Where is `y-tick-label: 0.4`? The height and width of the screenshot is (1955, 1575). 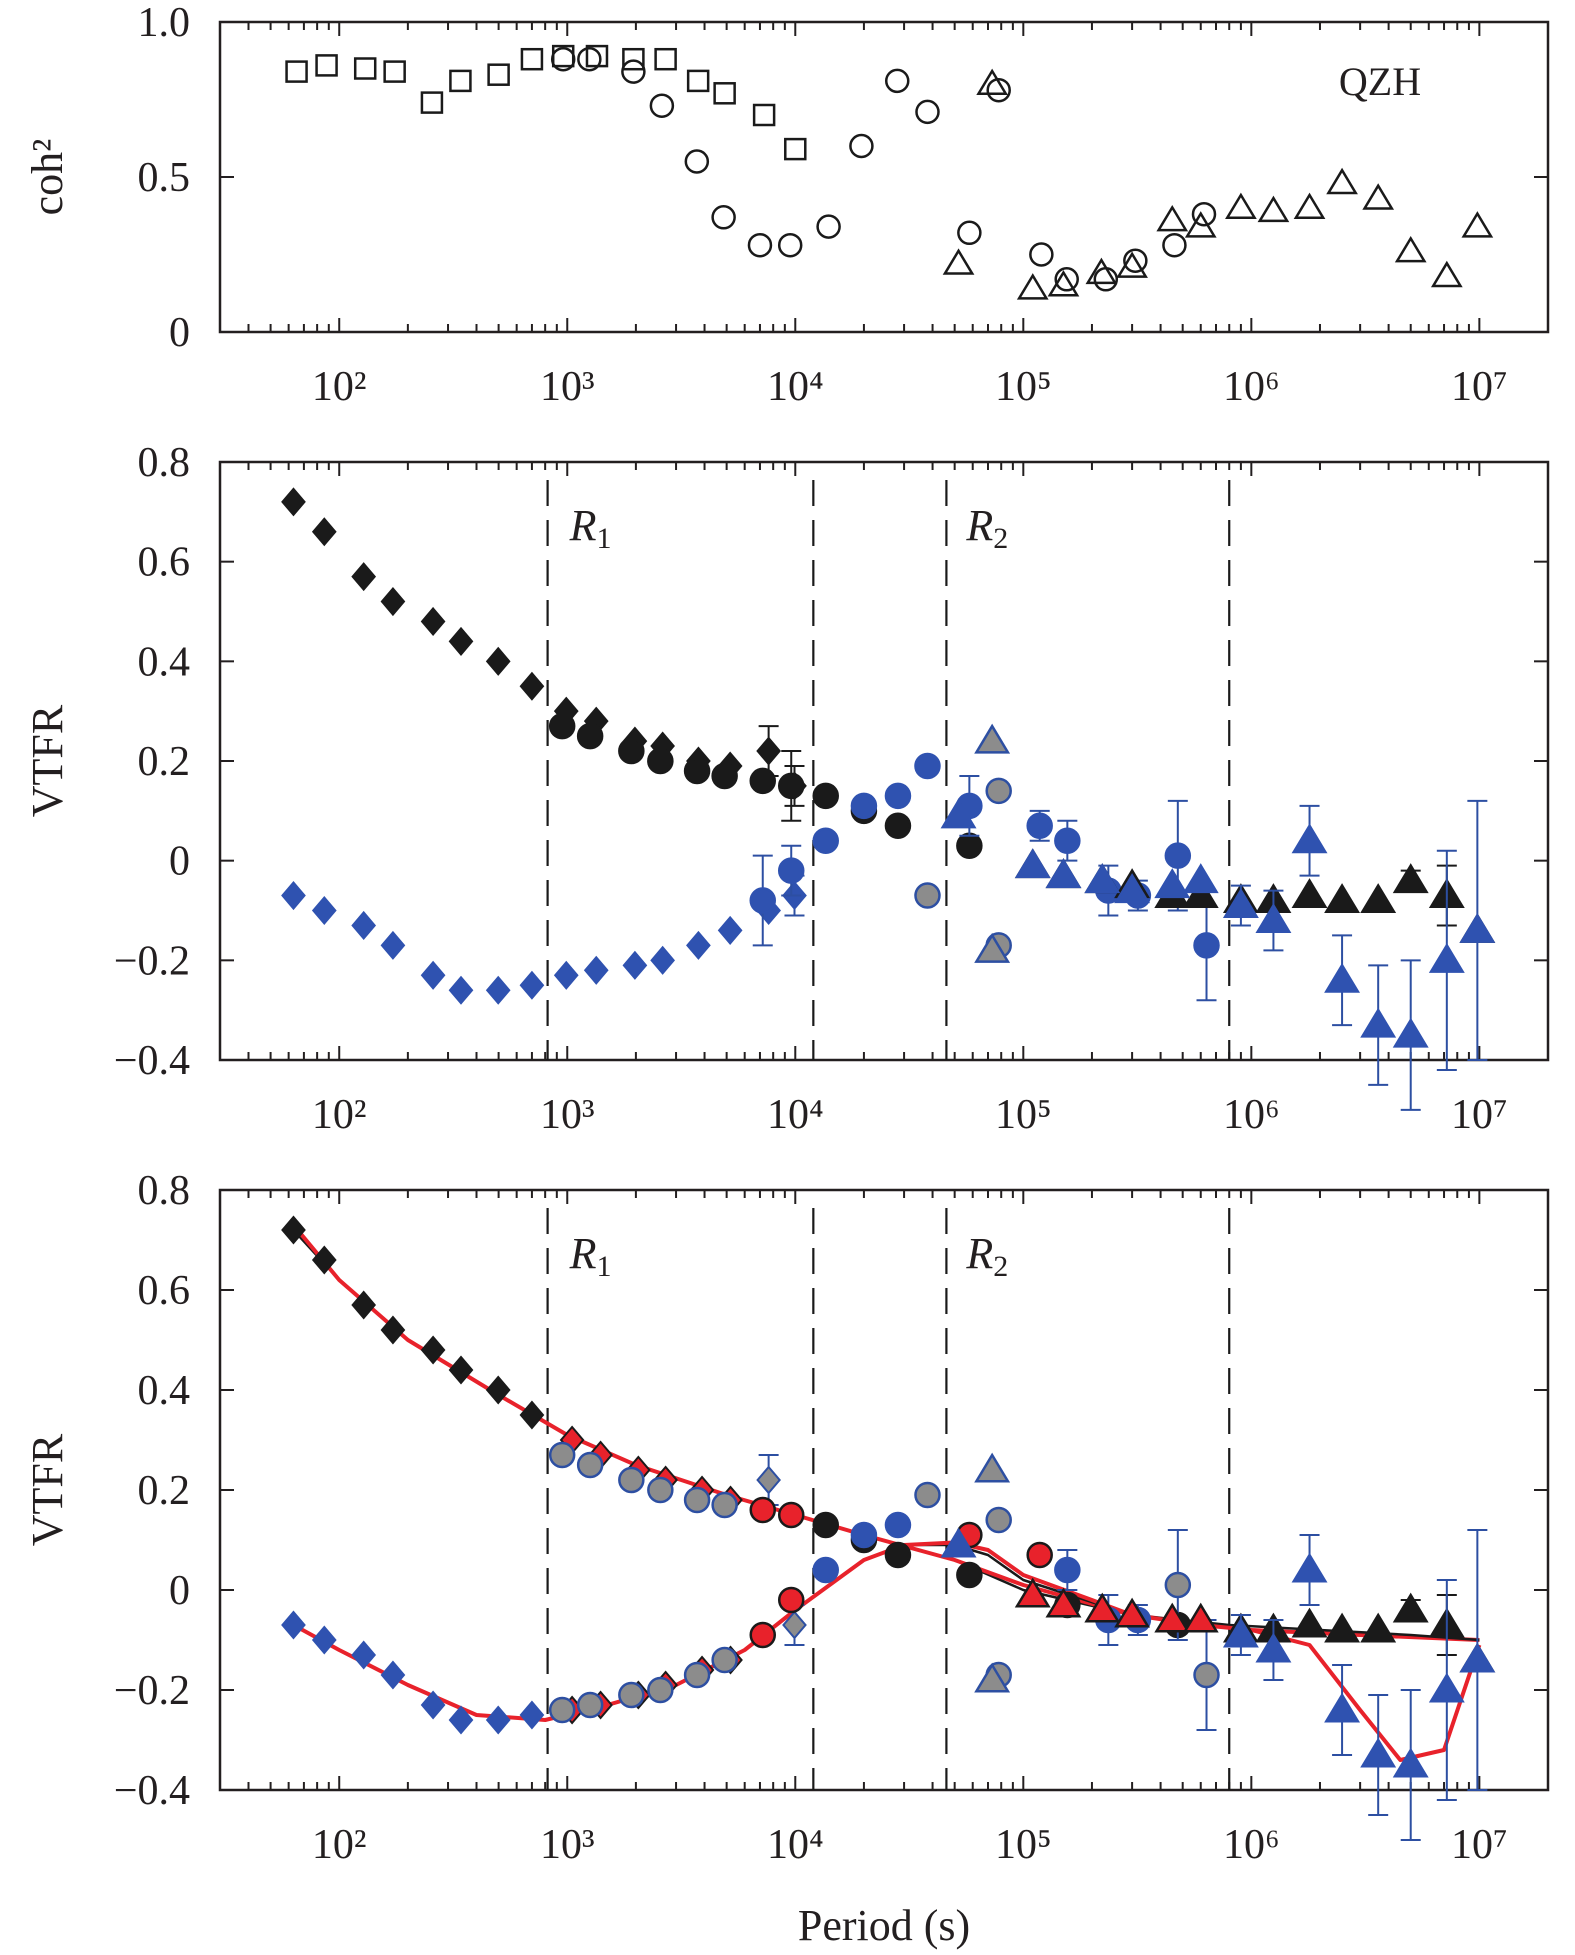 y-tick-label: 0.4 is located at coordinates (164, 662).